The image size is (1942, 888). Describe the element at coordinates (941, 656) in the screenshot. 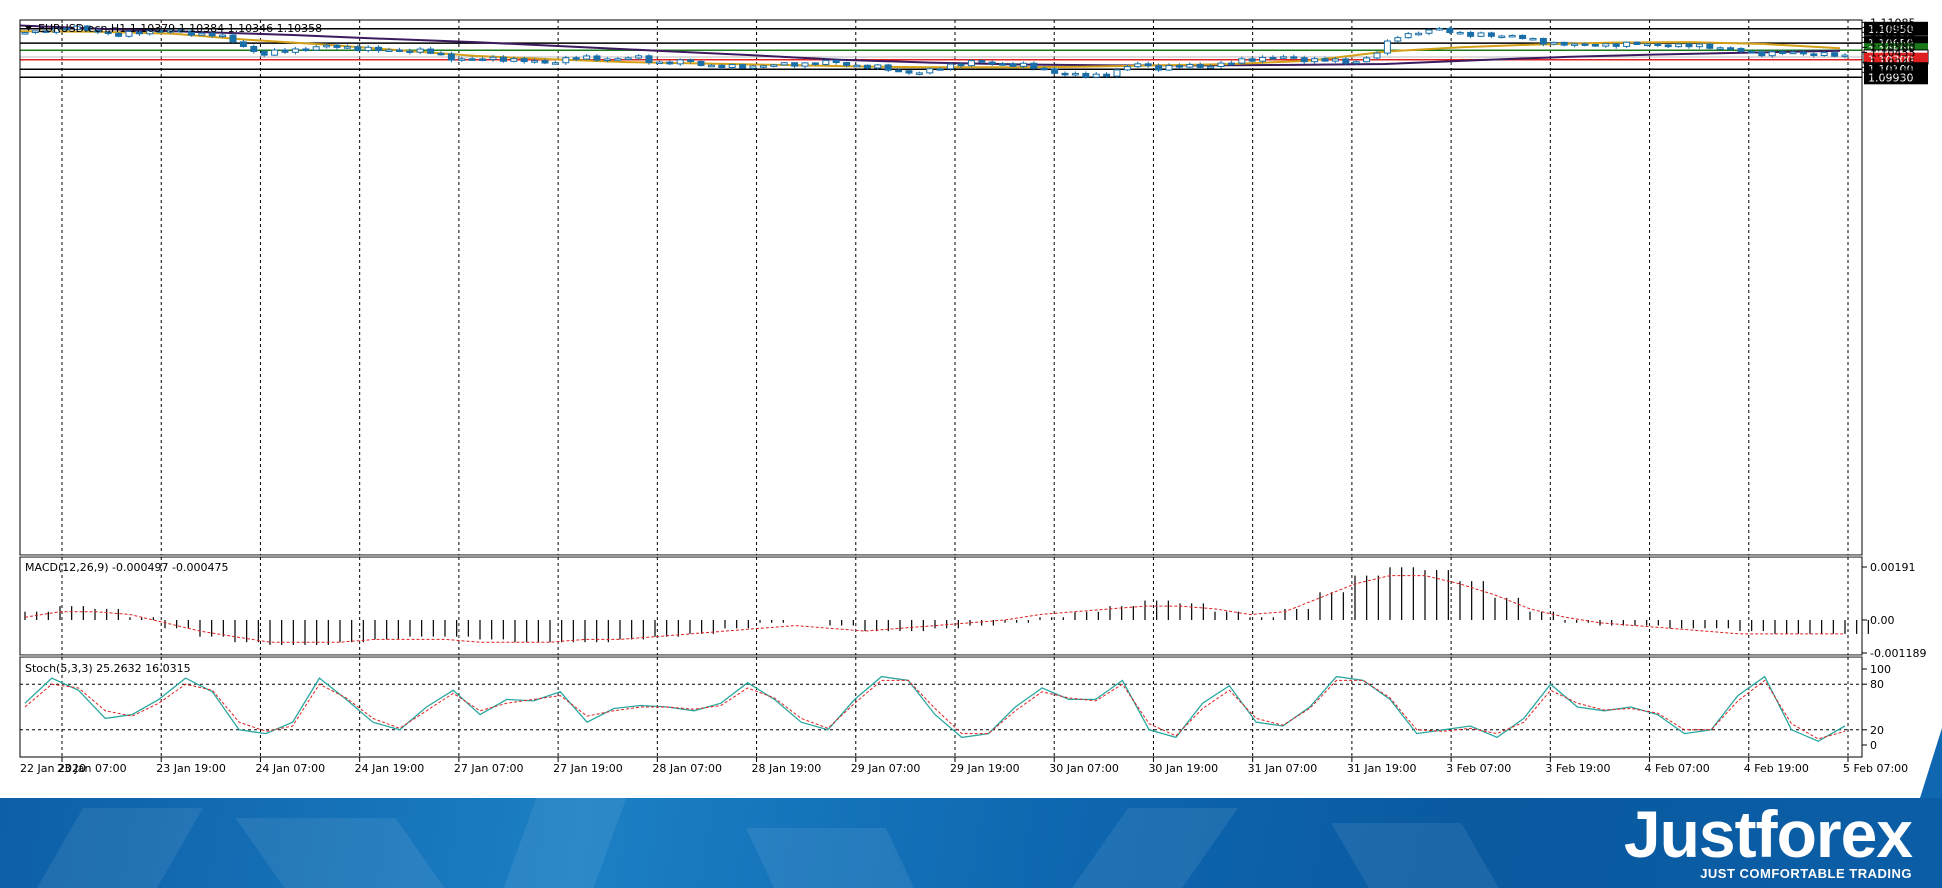

I see `panel-separator` at that location.